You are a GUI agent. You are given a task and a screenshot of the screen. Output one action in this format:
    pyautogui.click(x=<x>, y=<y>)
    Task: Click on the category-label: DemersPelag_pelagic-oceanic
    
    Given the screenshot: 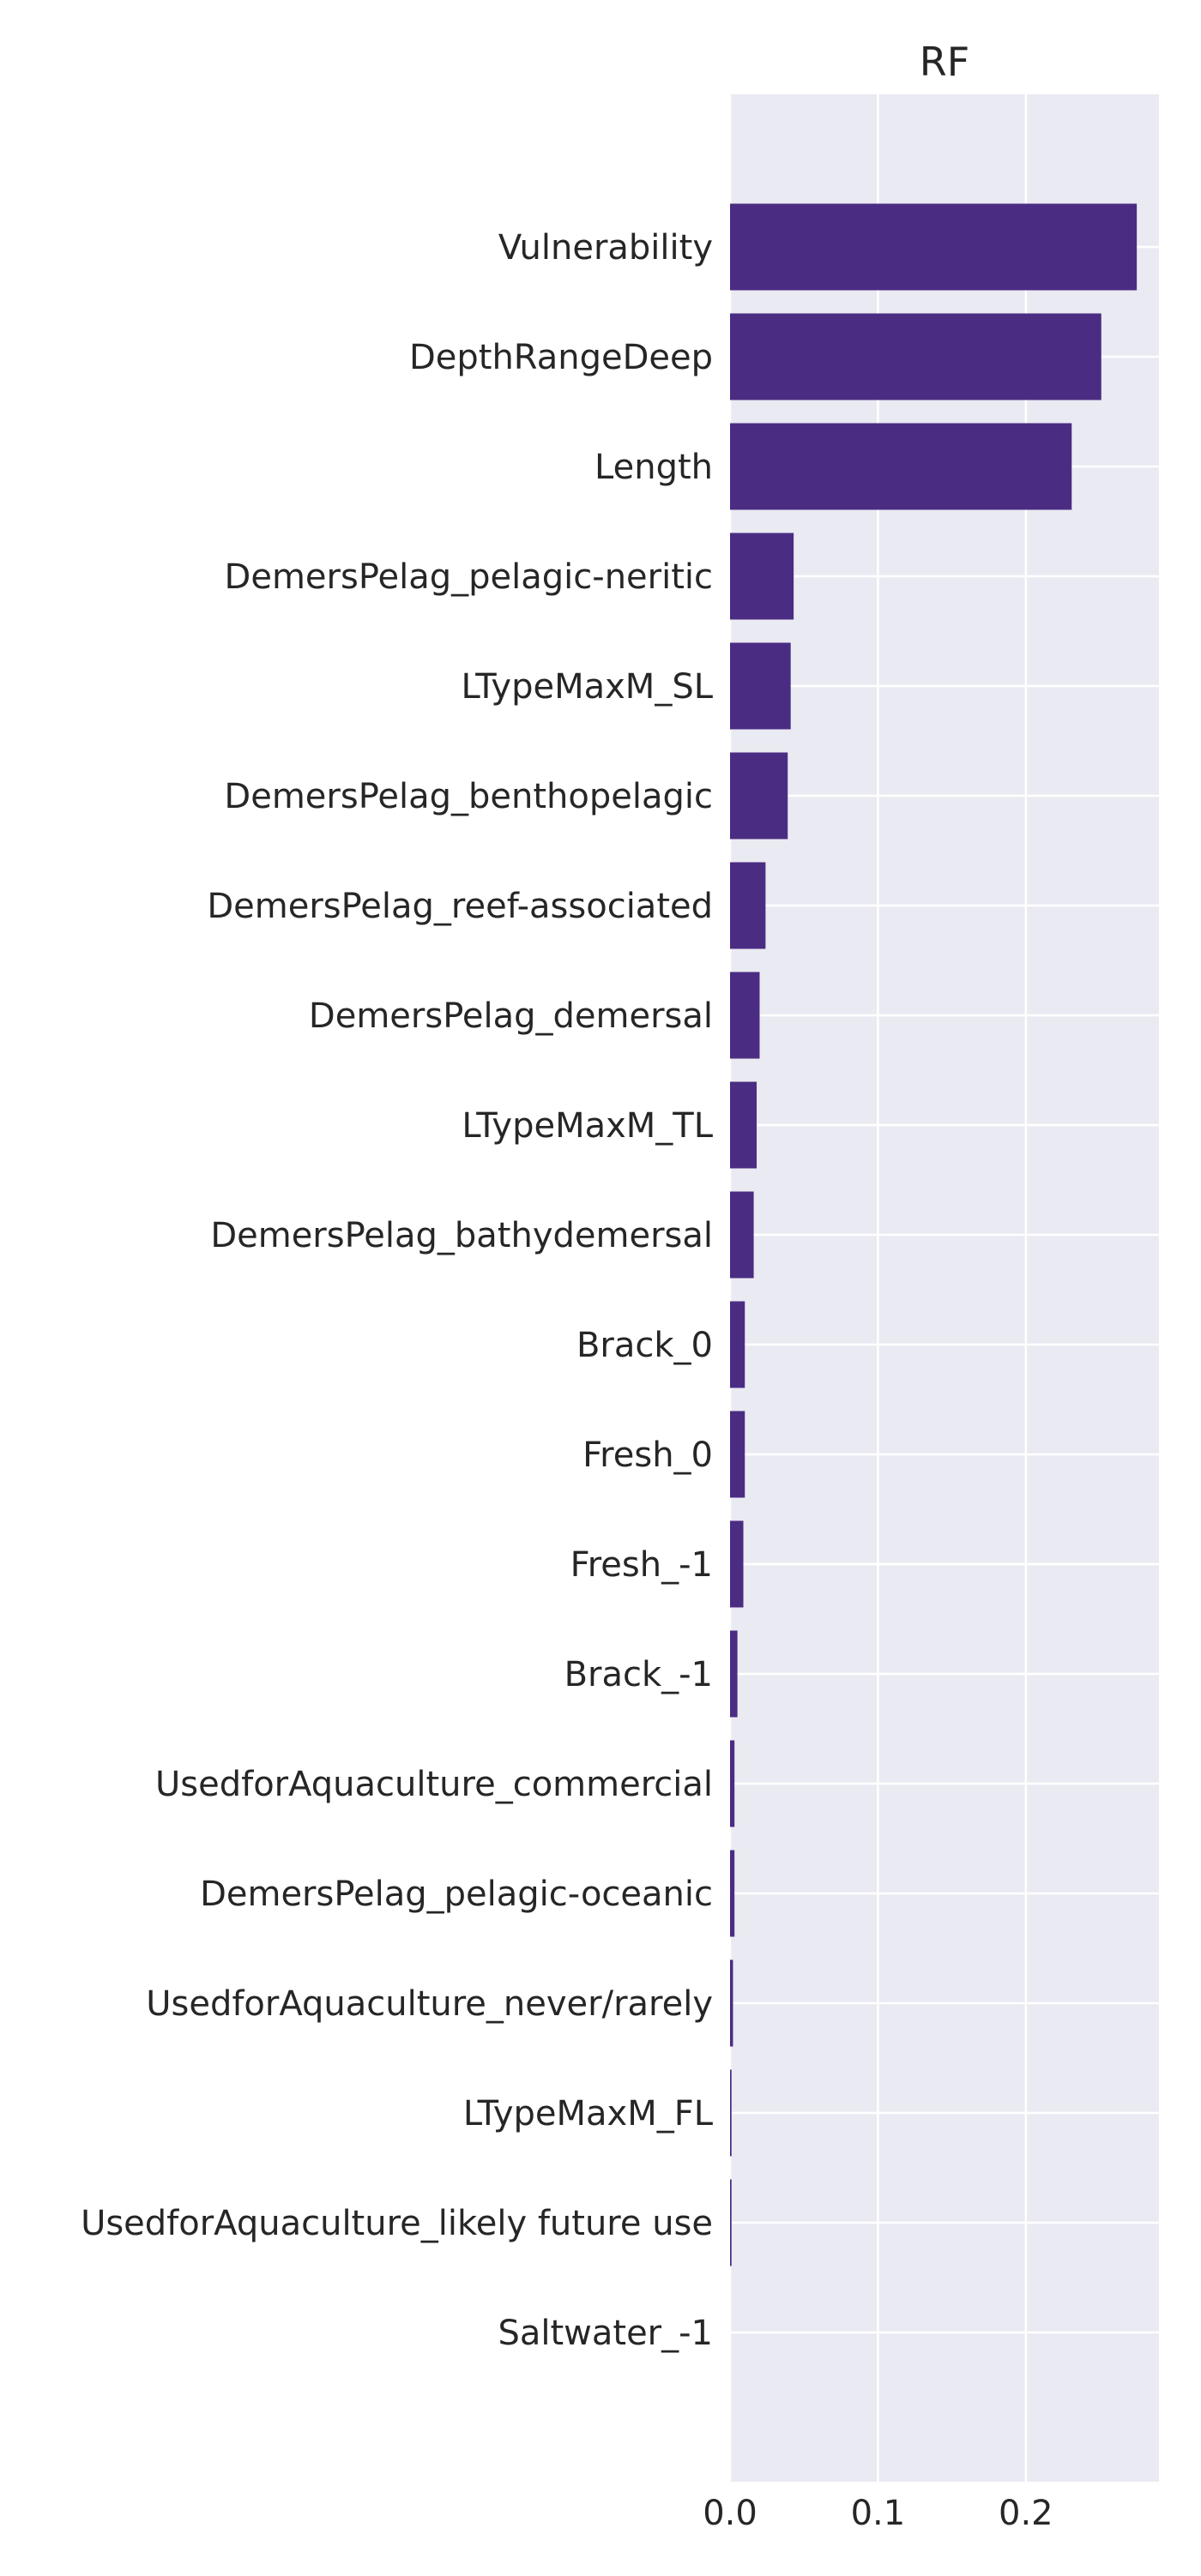 What is the action you would take?
    pyautogui.click(x=456, y=1894)
    